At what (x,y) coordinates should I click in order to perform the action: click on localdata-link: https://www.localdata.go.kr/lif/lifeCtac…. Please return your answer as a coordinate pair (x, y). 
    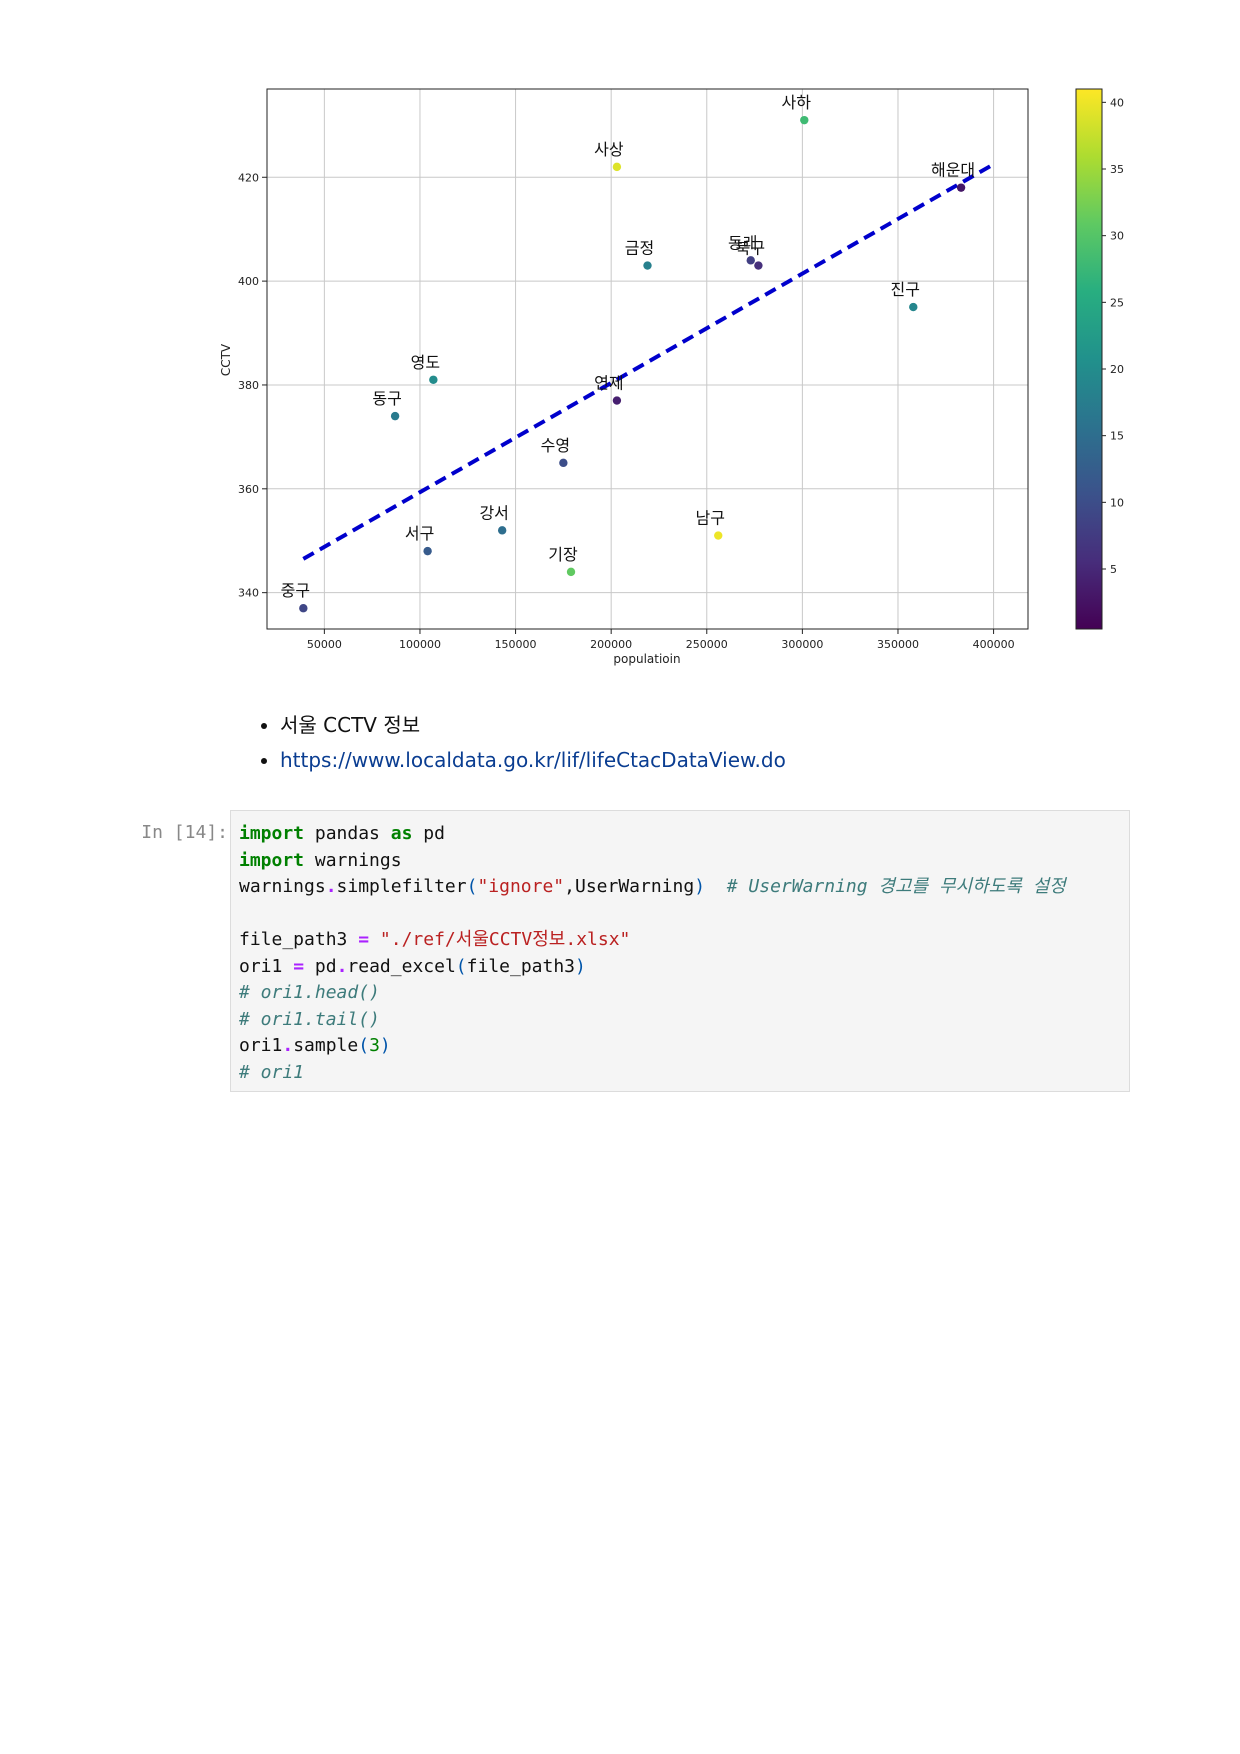
    Looking at the image, I should click on (533, 760).